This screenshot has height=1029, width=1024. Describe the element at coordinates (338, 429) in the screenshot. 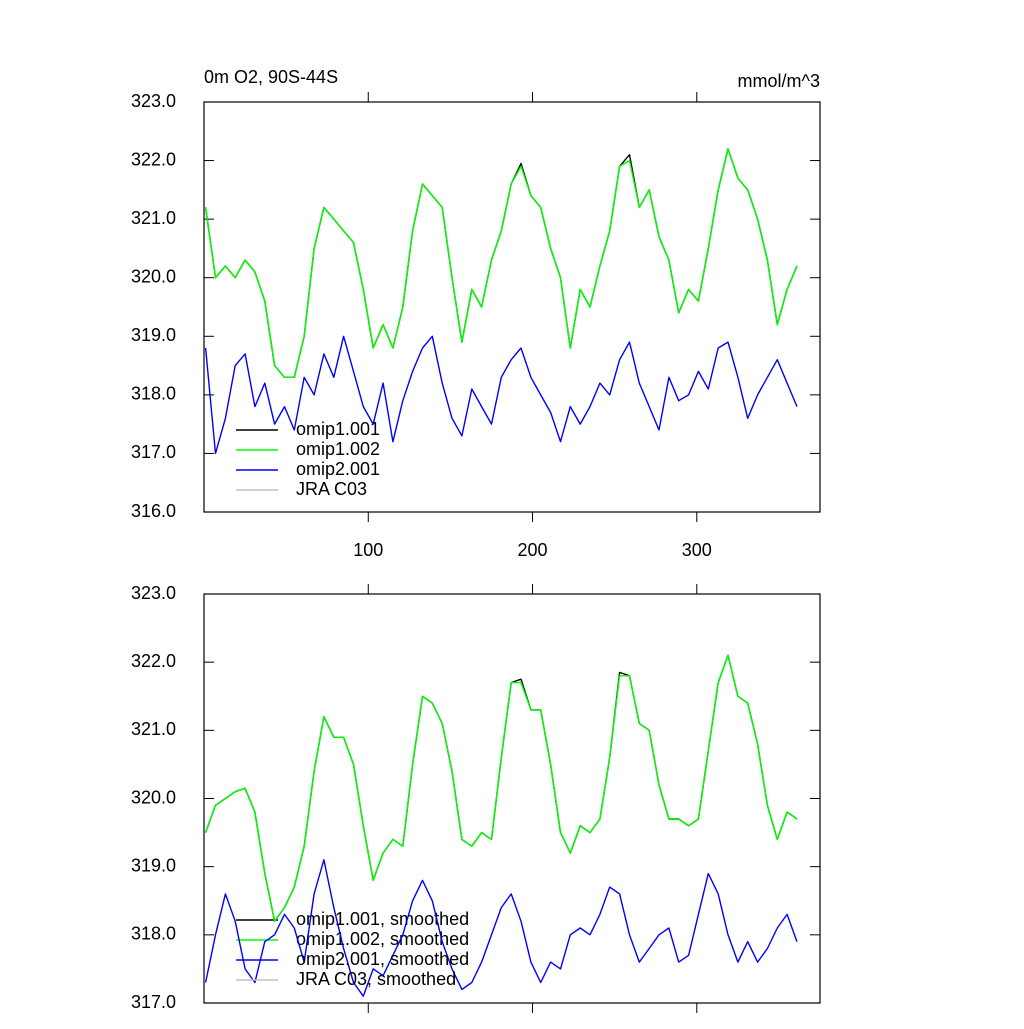

I see `legend-label: omip1.001` at that location.